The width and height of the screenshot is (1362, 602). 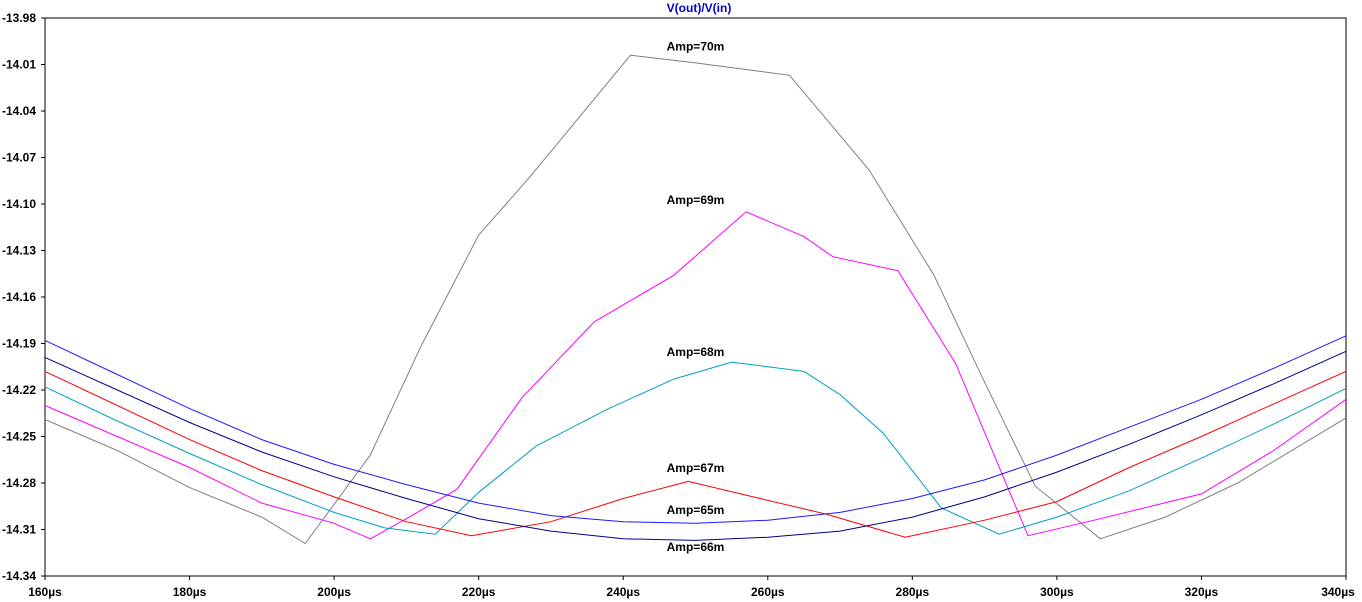 I want to click on series-annotation: Amp=65m, so click(x=696, y=510).